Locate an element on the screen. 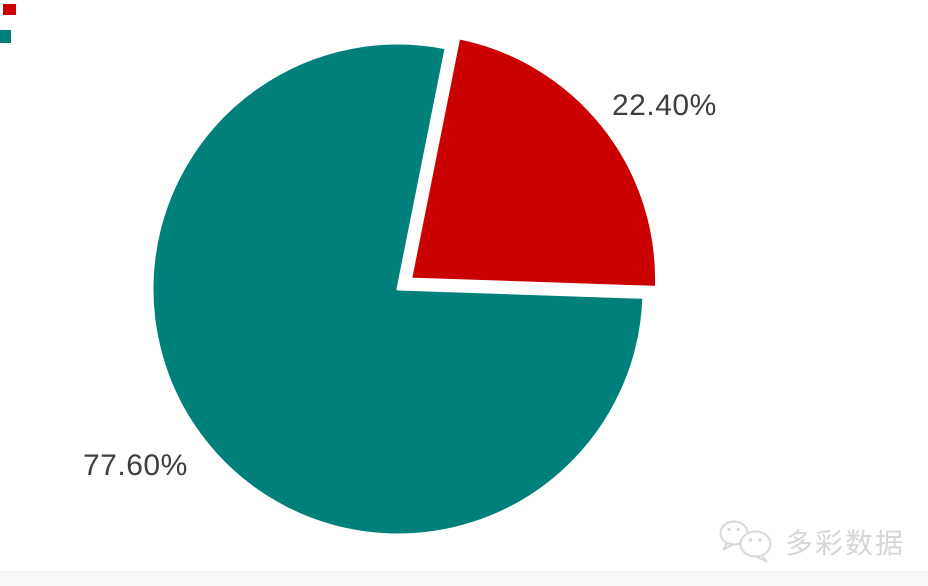  watermark: 多彩数据 is located at coordinates (811, 542).